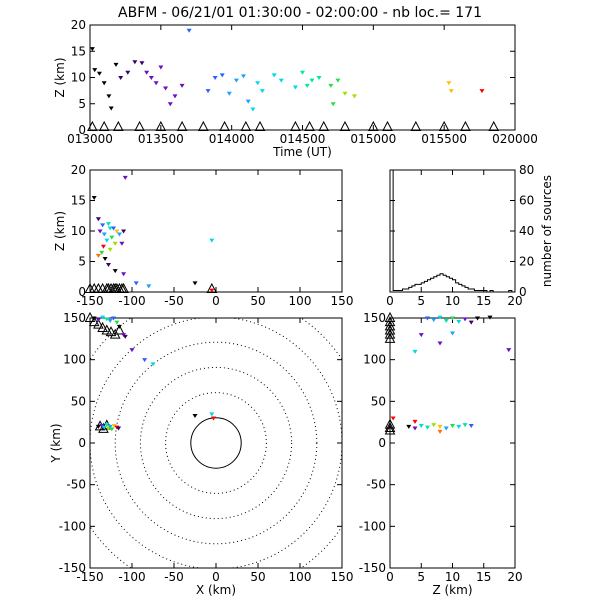  What do you see at coordinates (302, 152) in the screenshot?
I see `time-axis-label: Time (UT)` at bounding box center [302, 152].